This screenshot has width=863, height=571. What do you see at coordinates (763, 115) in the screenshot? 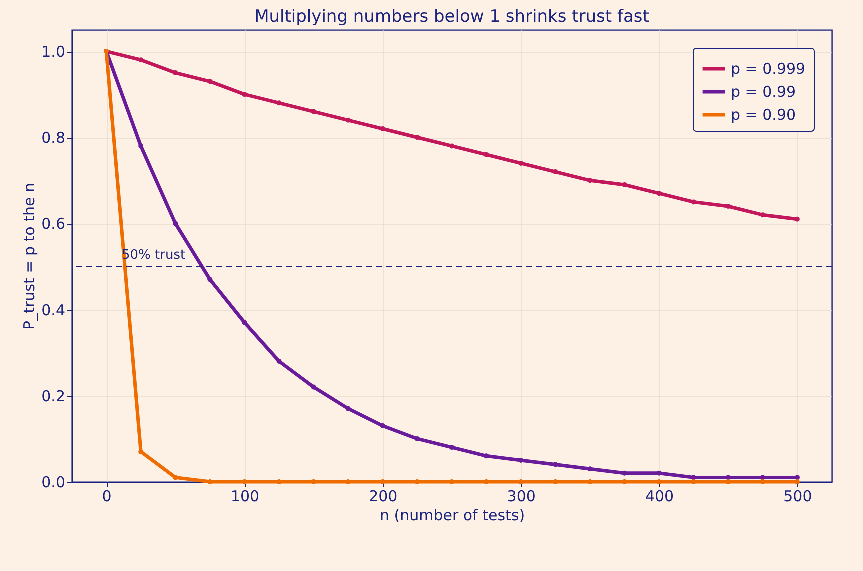
I see `legend-label: p = 0.90` at bounding box center [763, 115].